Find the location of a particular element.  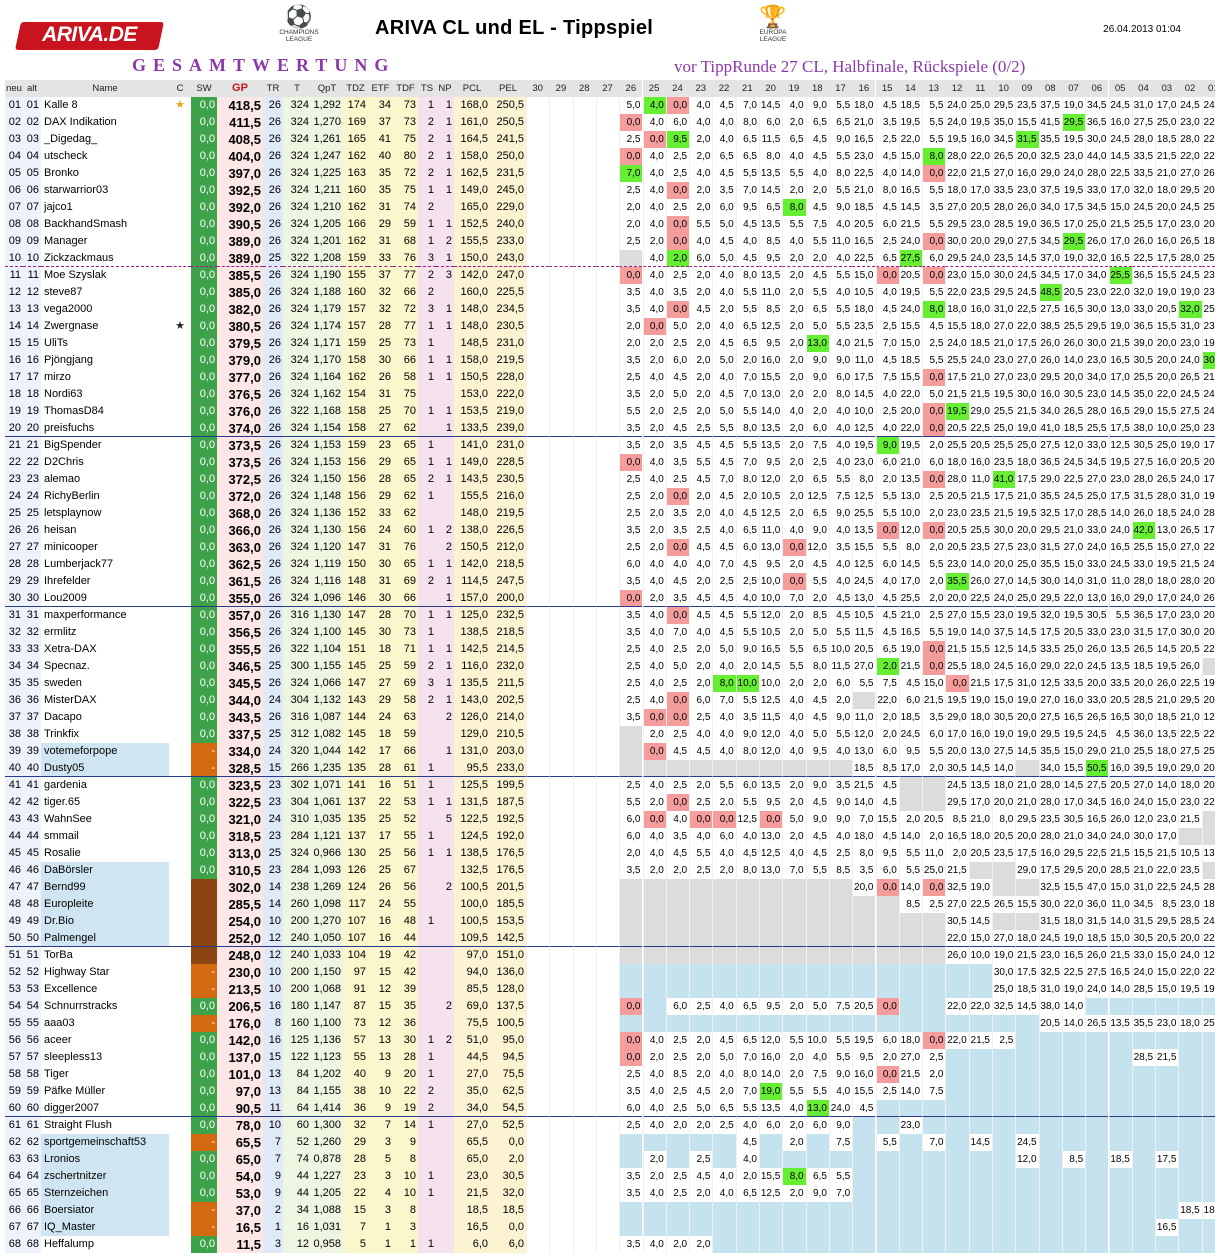

player-name: alemao is located at coordinates (105, 479).